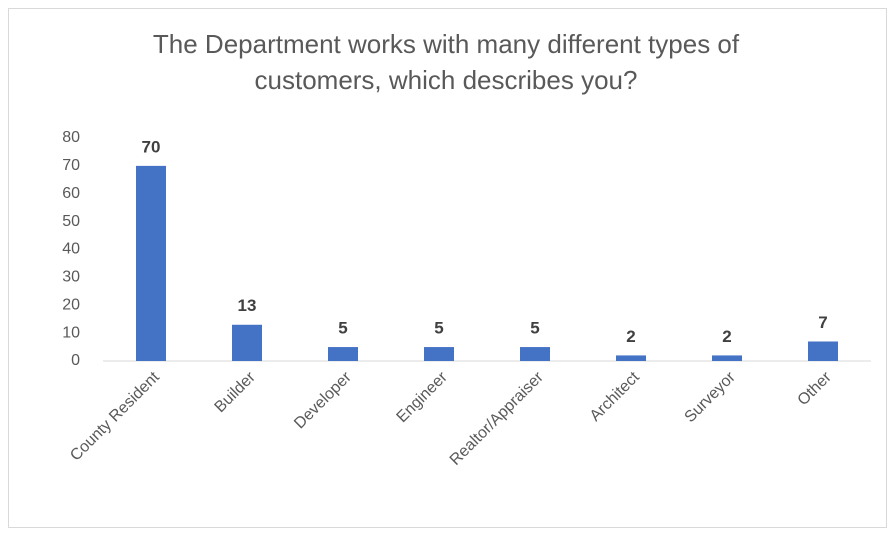  I want to click on y-tick-label: 30, so click(71, 277).